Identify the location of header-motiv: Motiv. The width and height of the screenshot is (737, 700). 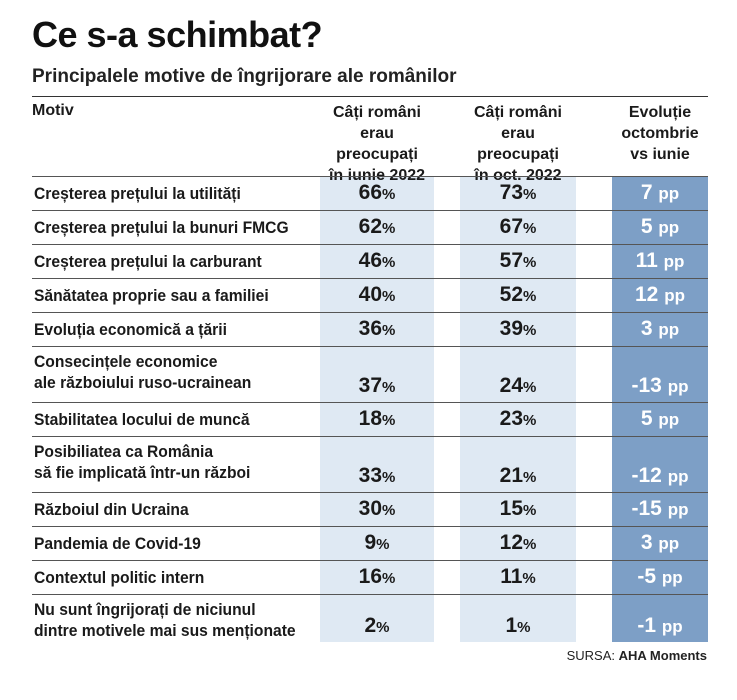
(53, 110).